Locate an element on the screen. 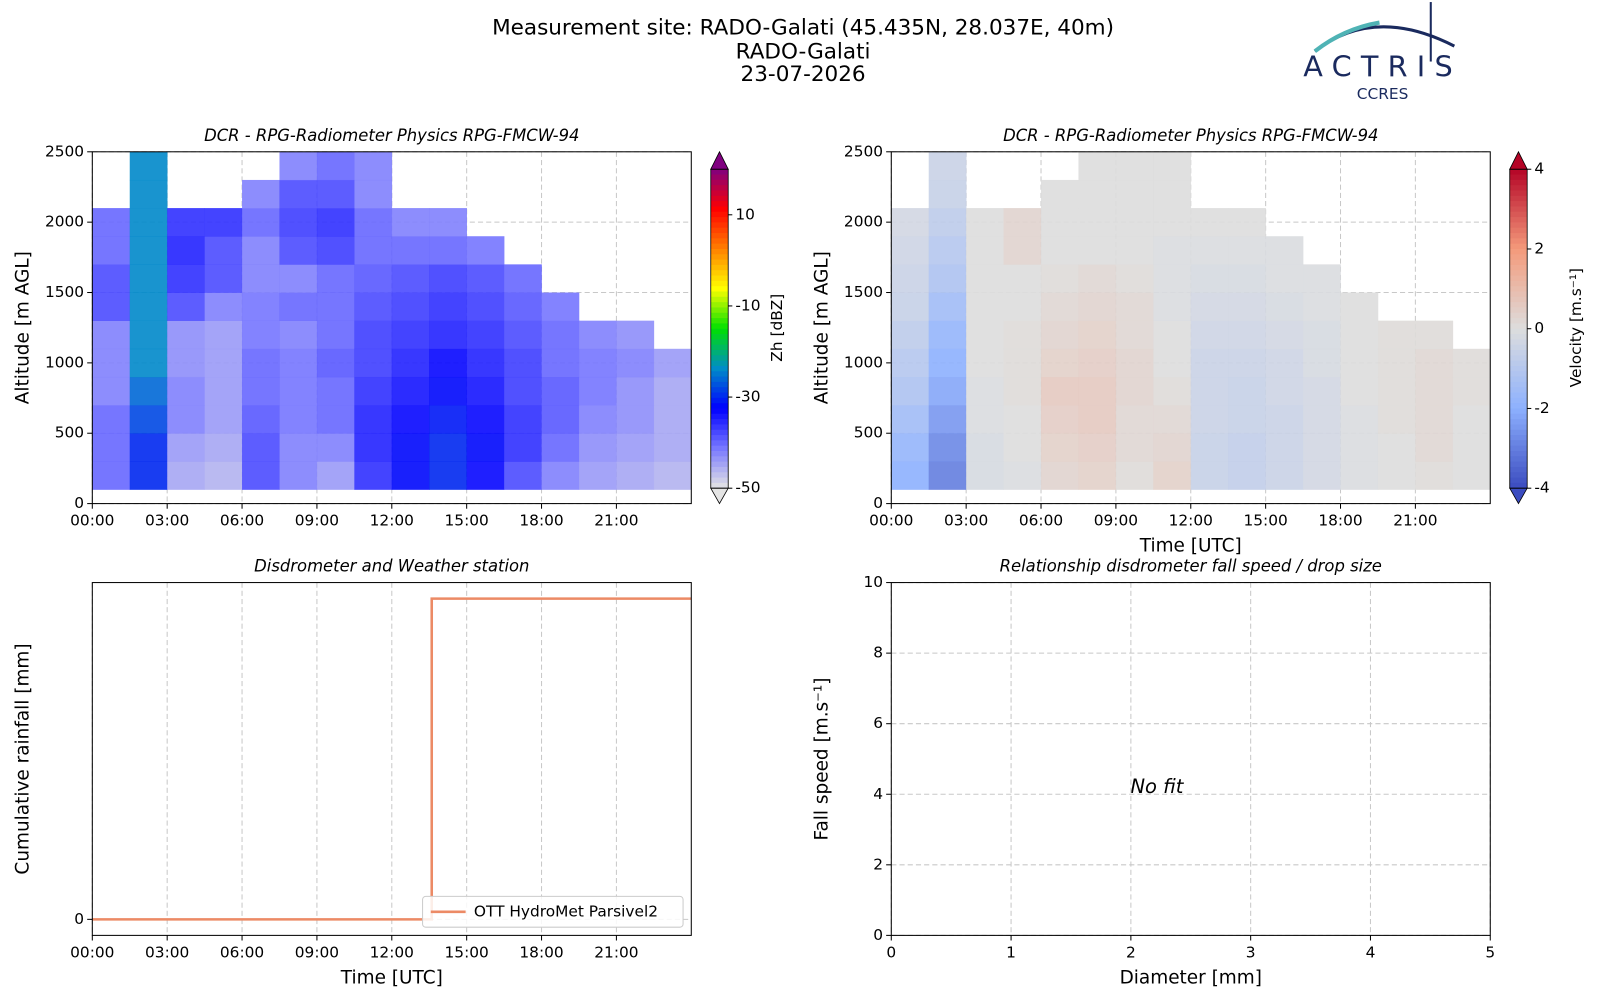  colorbar-tick-label: -50 is located at coordinates (747, 488).